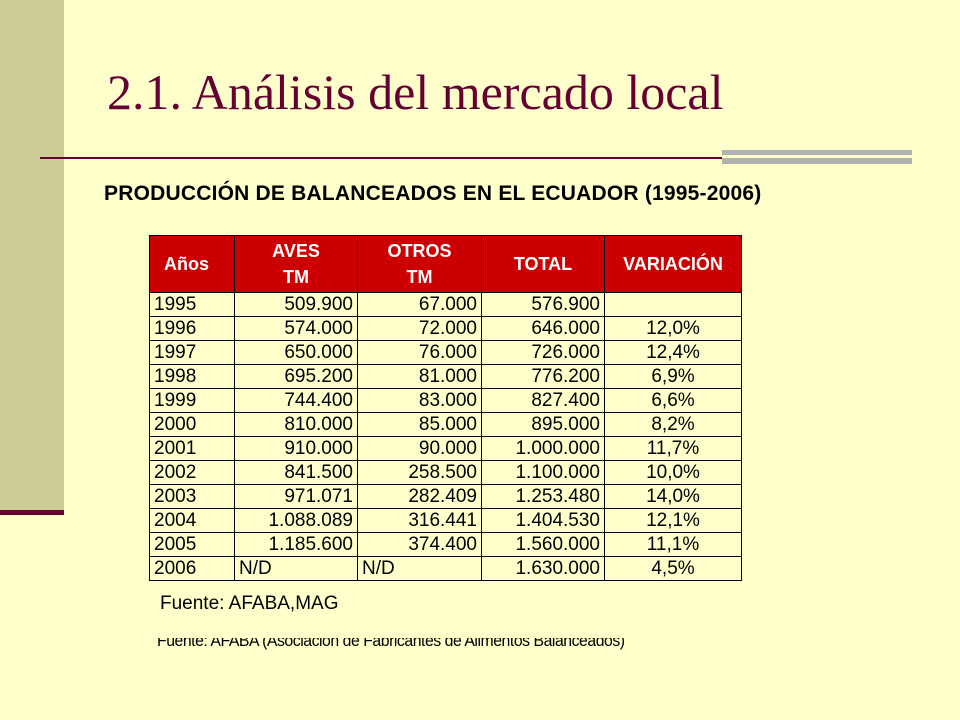 The width and height of the screenshot is (960, 720). I want to click on cell-variation: 11,1%, so click(673, 544).